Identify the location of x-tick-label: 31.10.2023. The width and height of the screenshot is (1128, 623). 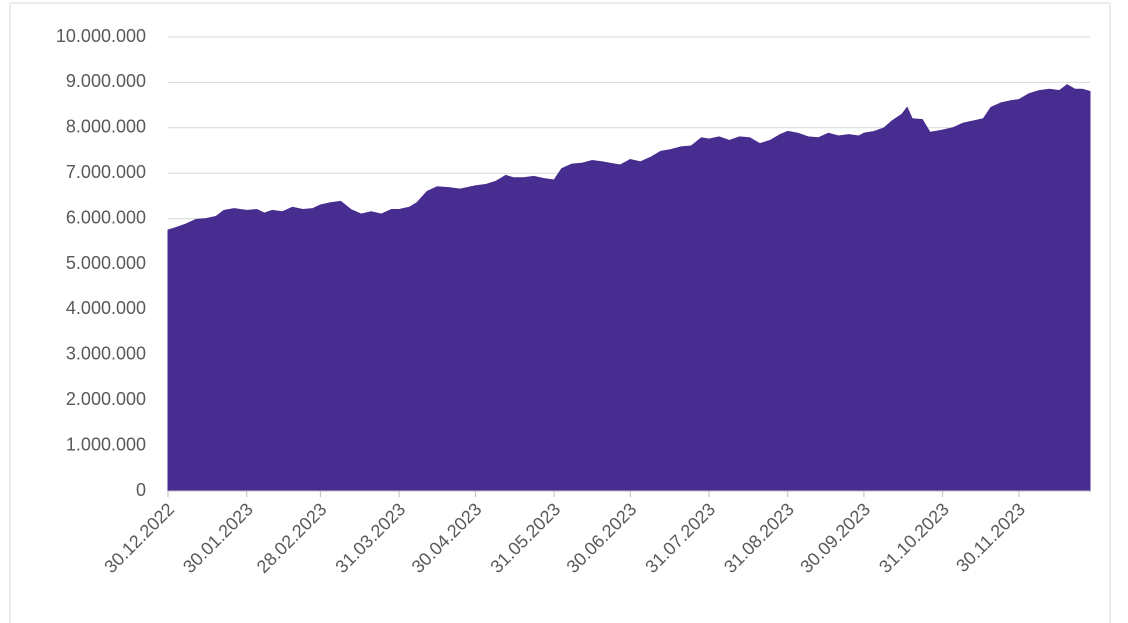
(914, 538).